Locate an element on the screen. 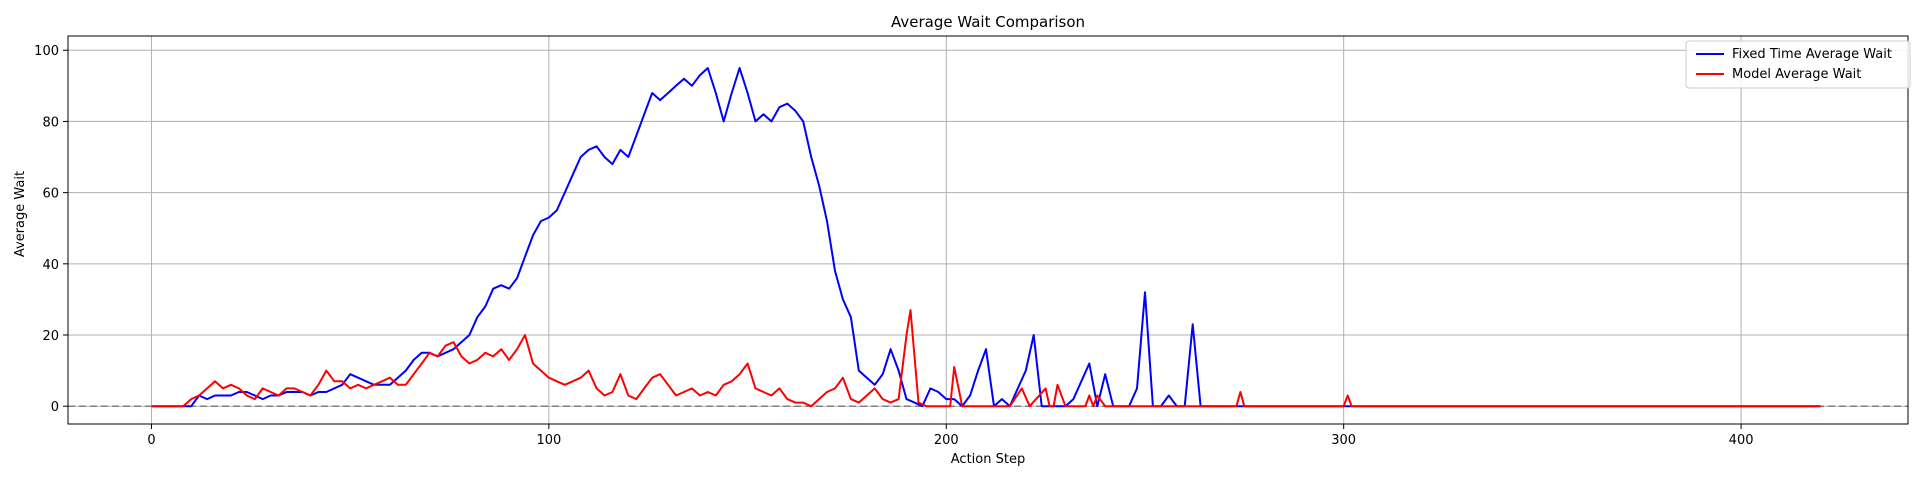  legend-label-fixed: Fixed Time Average Wait is located at coordinates (1812, 54).